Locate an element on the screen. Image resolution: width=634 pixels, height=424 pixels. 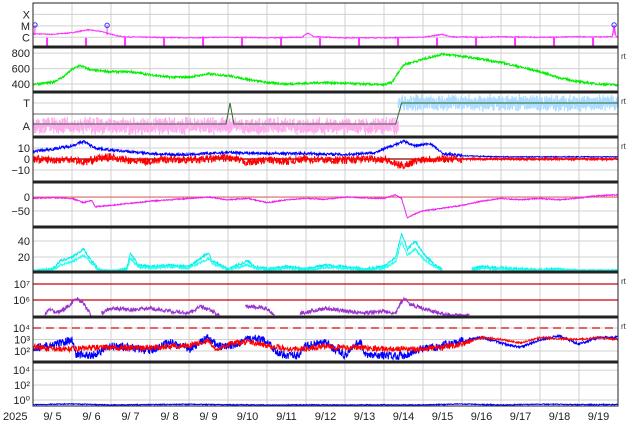
flare-marker is located at coordinates (614, 25).